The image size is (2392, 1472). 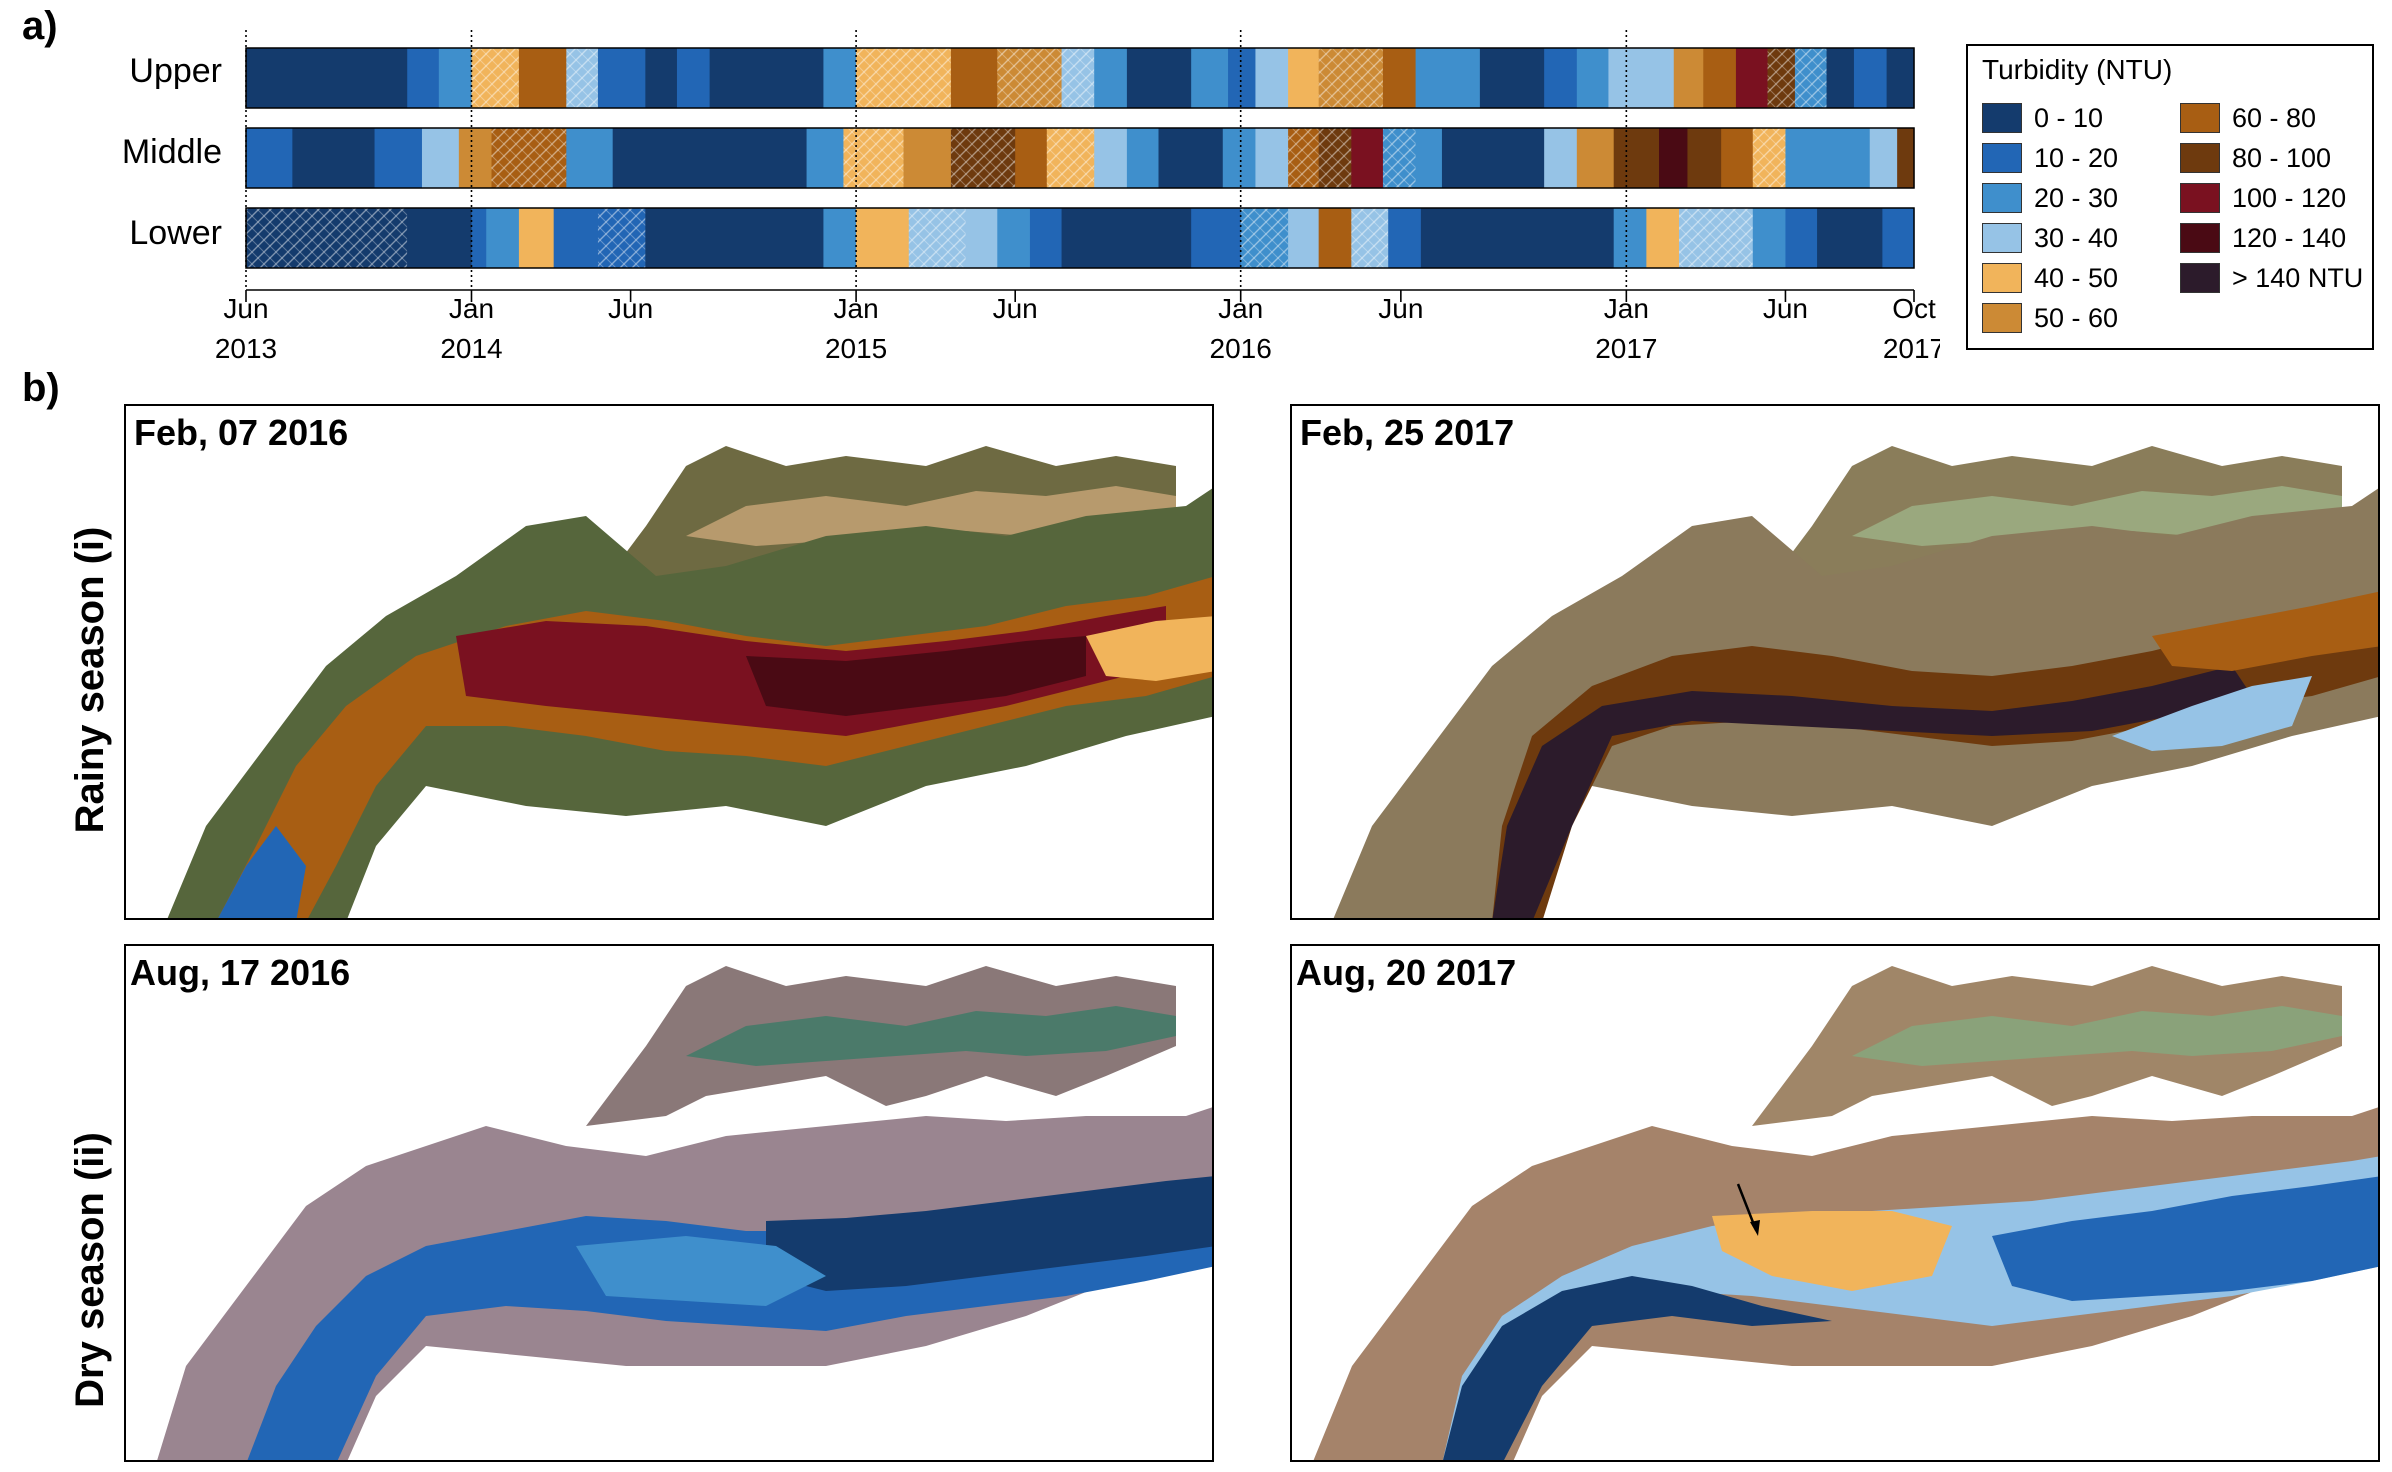 I want to click on legend-label: 20 - 30, so click(x=2076, y=197).